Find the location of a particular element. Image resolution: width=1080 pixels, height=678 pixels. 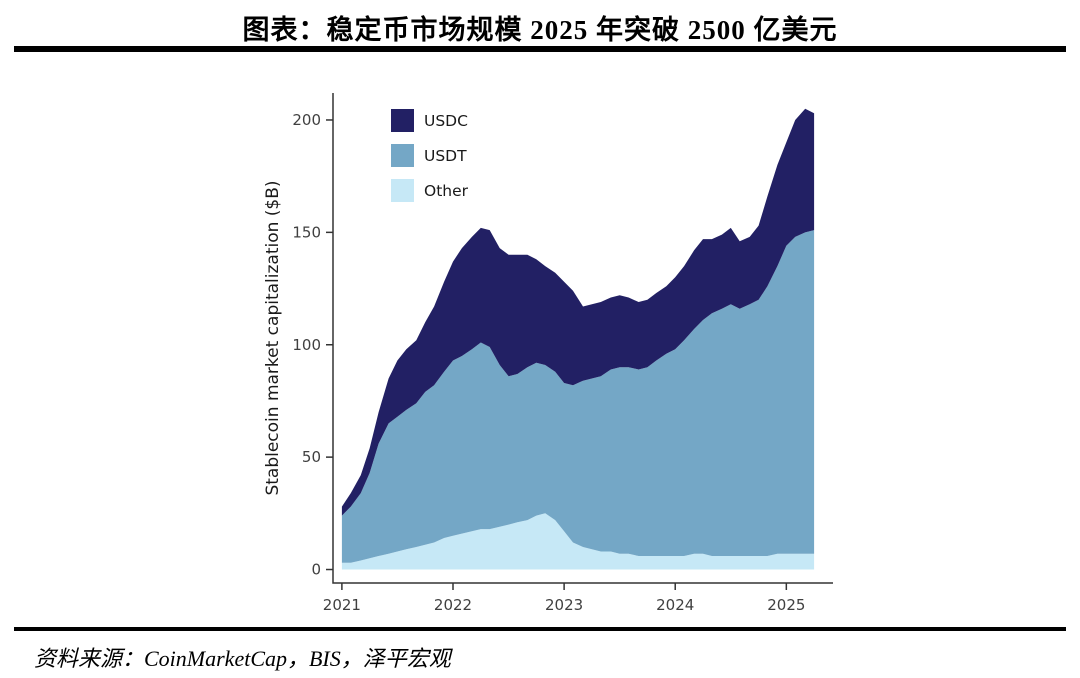

y-tick-label: 200 is located at coordinates (306, 120).